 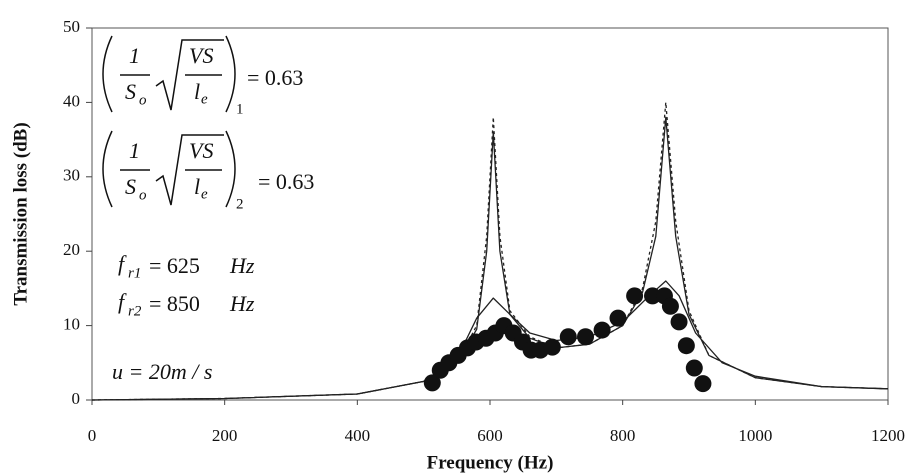 I want to click on x-tick-label: 600, so click(x=490, y=435).